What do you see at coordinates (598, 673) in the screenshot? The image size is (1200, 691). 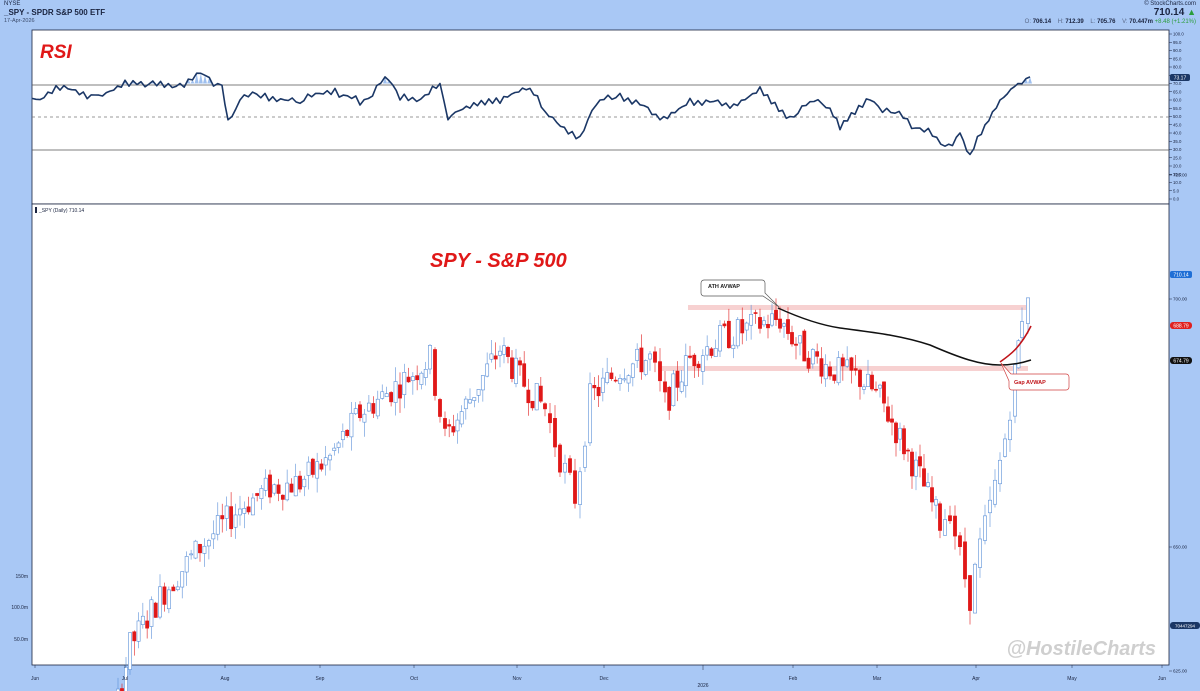 I see `x-axis: Jun Jul Aug Sep Oct Nov Dec Feb Mar Apr May Jun` at bounding box center [598, 673].